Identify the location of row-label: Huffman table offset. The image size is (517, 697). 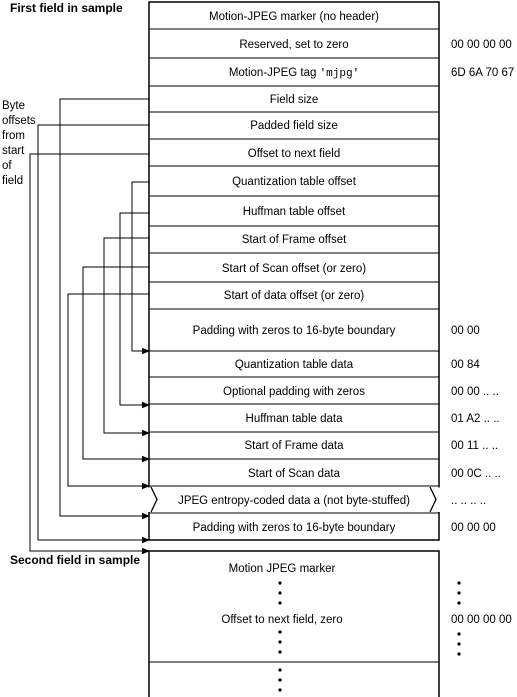
(294, 212).